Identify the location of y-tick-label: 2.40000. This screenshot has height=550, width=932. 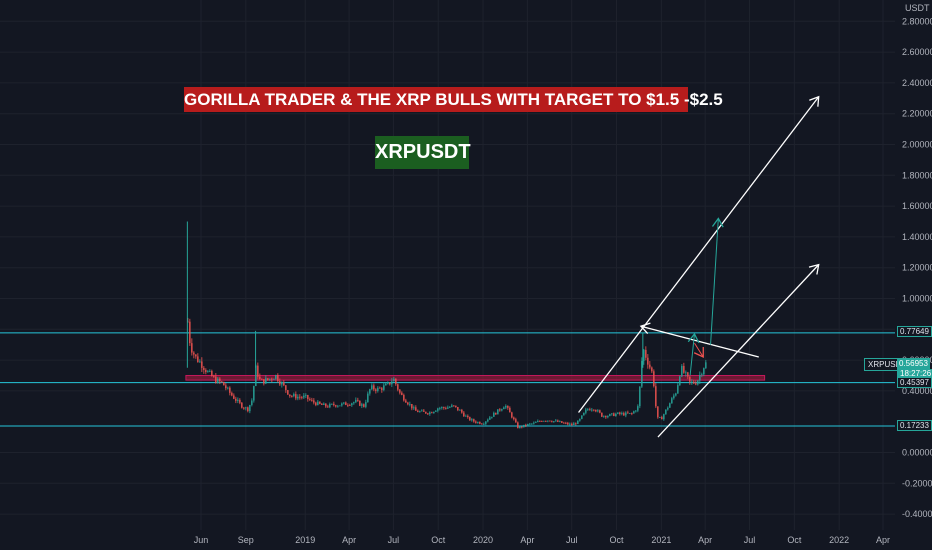
(917, 83).